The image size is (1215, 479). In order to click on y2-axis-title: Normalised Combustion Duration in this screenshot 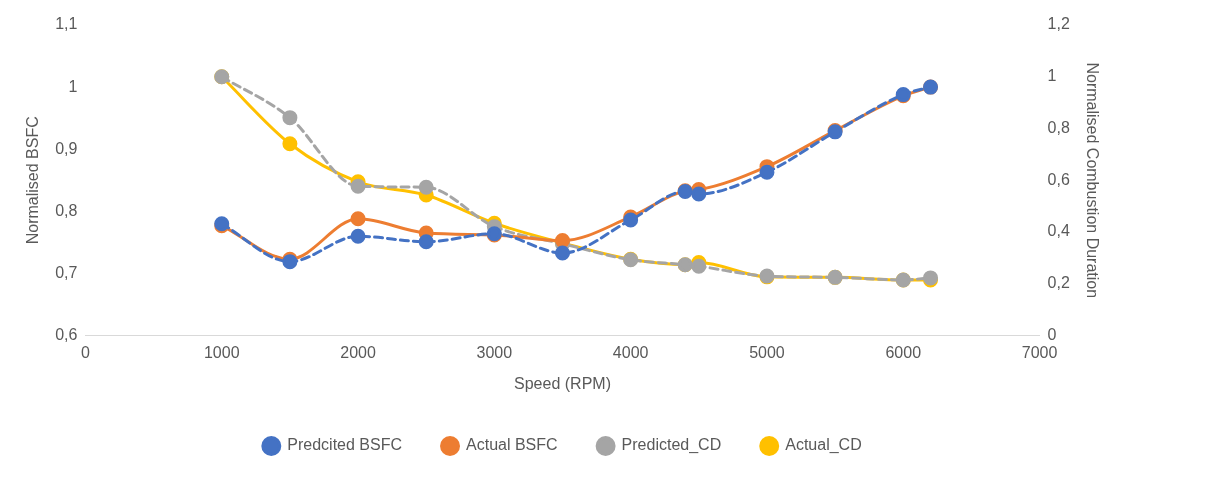, I will do `click(1092, 180)`.